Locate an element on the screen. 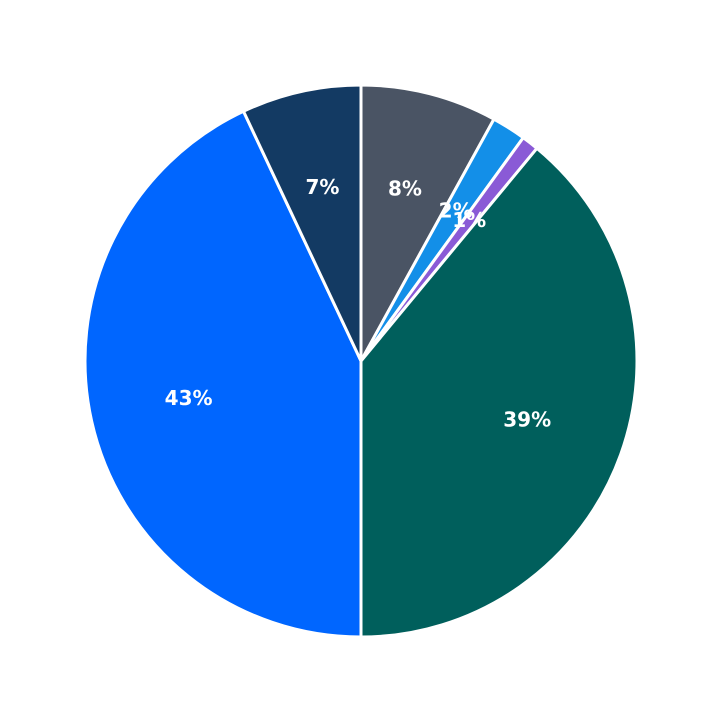  slice-label: 1% is located at coordinates (469, 220).